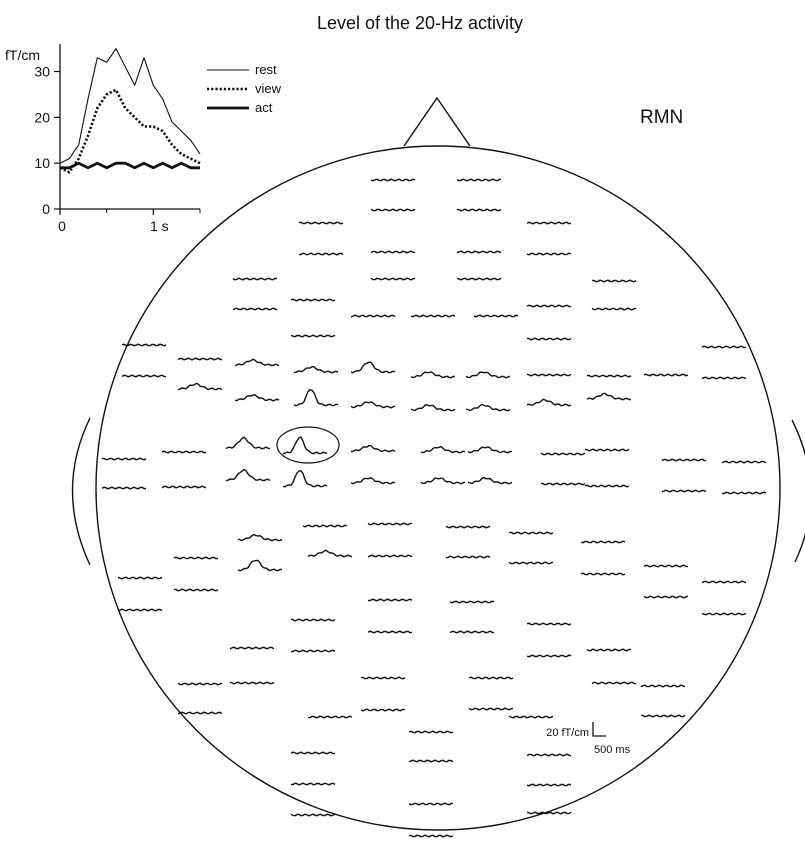 The image size is (805, 852). Describe the element at coordinates (266, 69) in the screenshot. I see `legend-label-rest: rest` at that location.